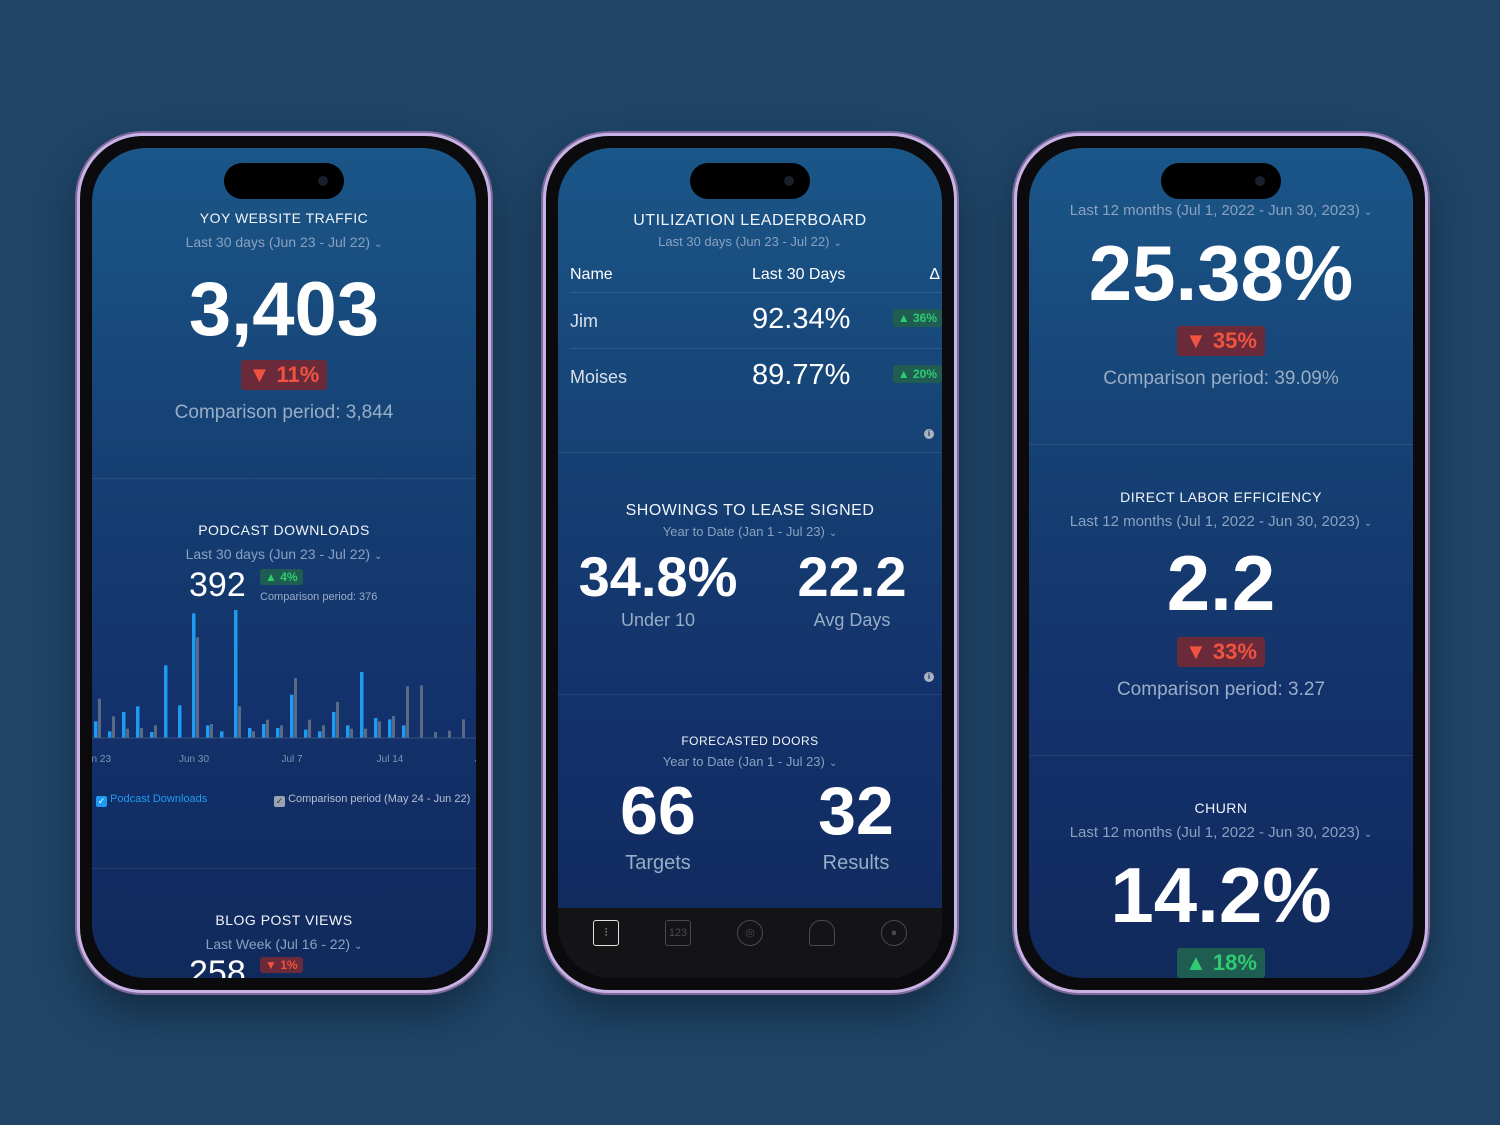 This screenshot has height=1125, width=1500. I want to click on comparison-text: Comparison period: 3.27, so click(1221, 689).